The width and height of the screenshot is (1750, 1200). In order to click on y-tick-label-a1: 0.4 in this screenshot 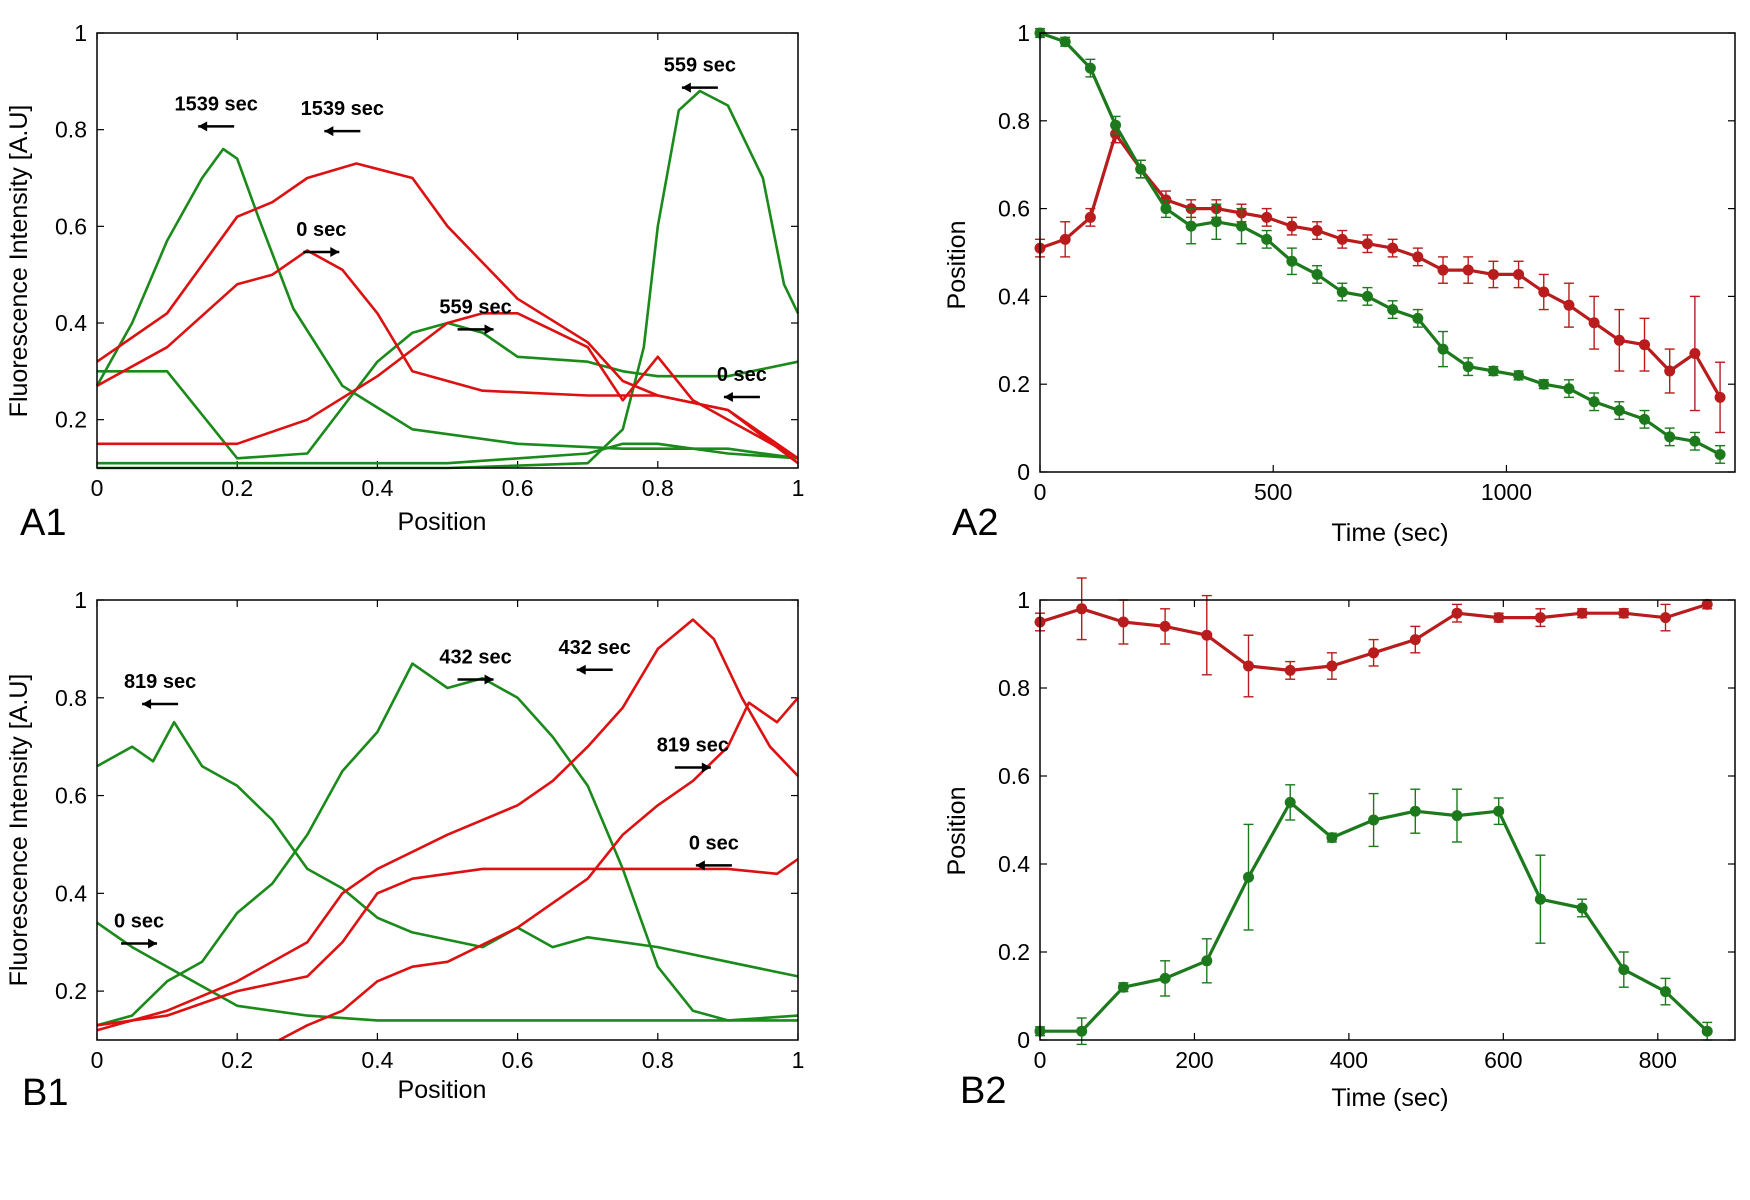, I will do `click(71, 323)`.